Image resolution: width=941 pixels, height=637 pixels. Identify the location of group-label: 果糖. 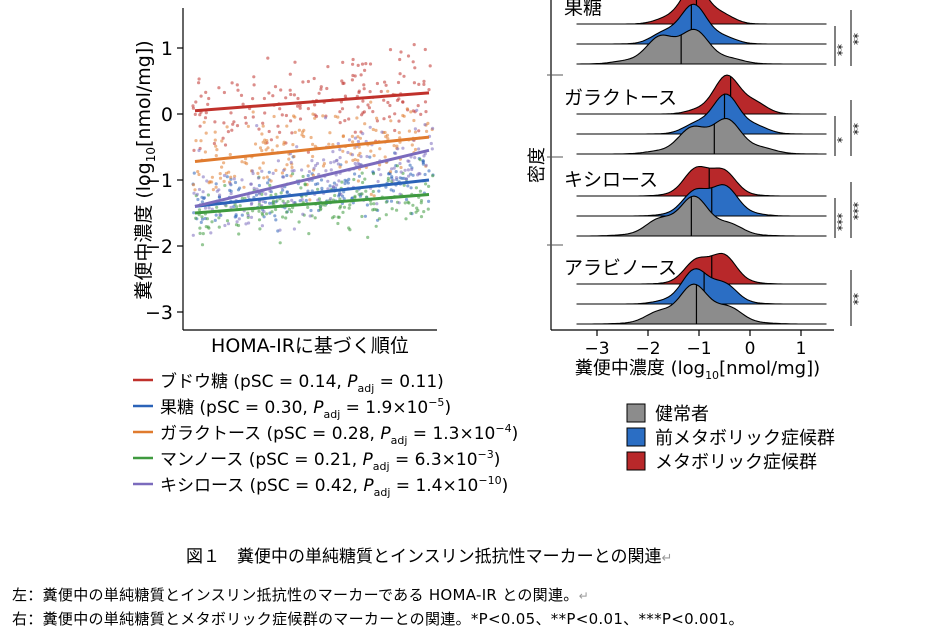
(583, 9).